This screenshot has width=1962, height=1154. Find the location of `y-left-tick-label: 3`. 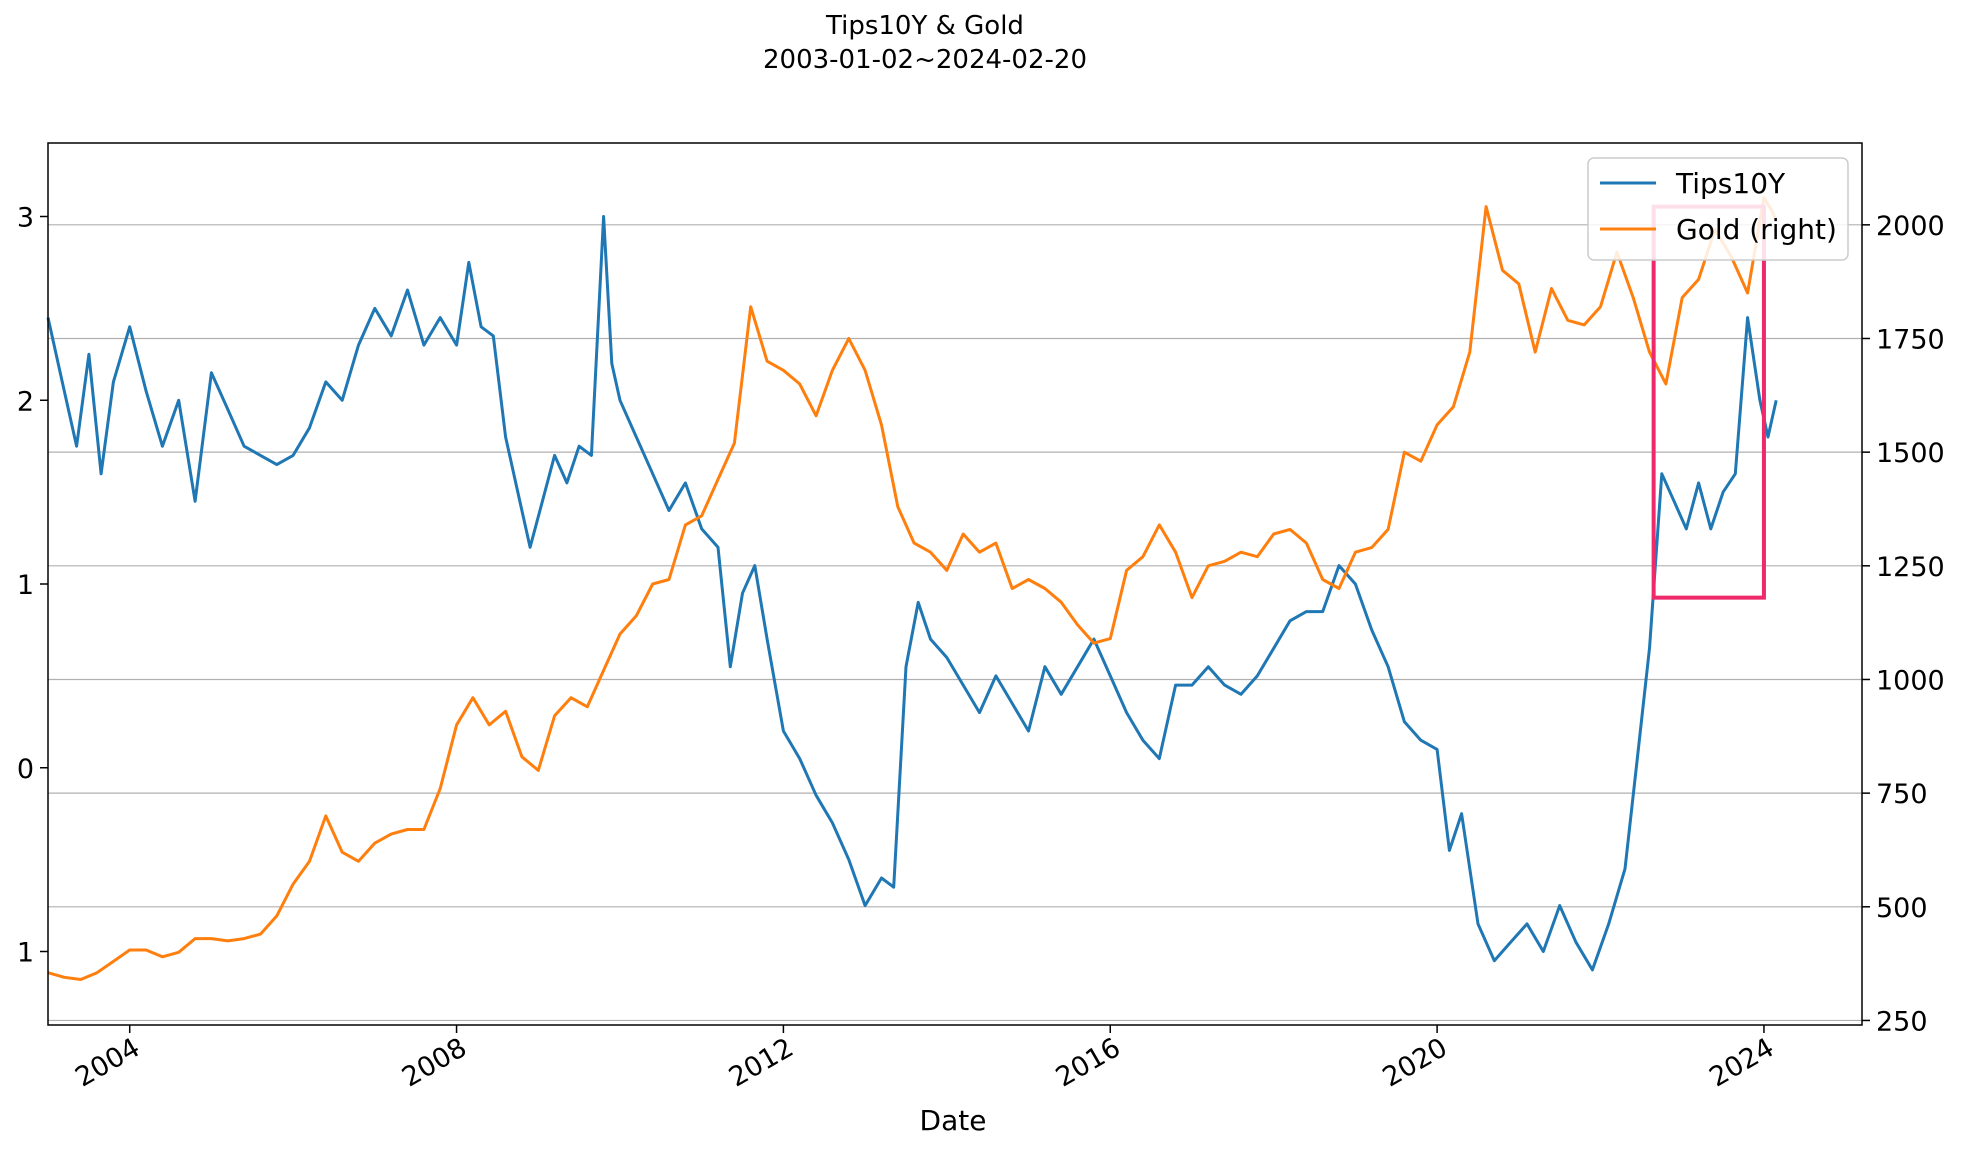

y-left-tick-label: 3 is located at coordinates (25, 218).